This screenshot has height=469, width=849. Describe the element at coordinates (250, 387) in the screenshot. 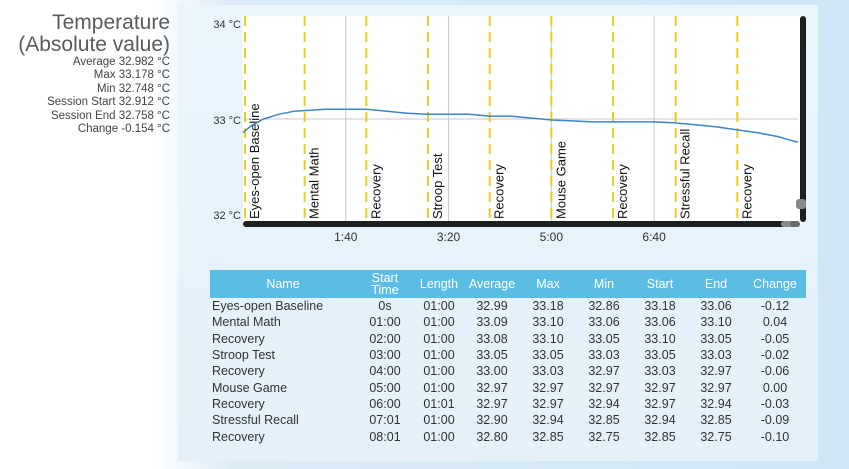

I see `cell-name: Mouse Game` at that location.